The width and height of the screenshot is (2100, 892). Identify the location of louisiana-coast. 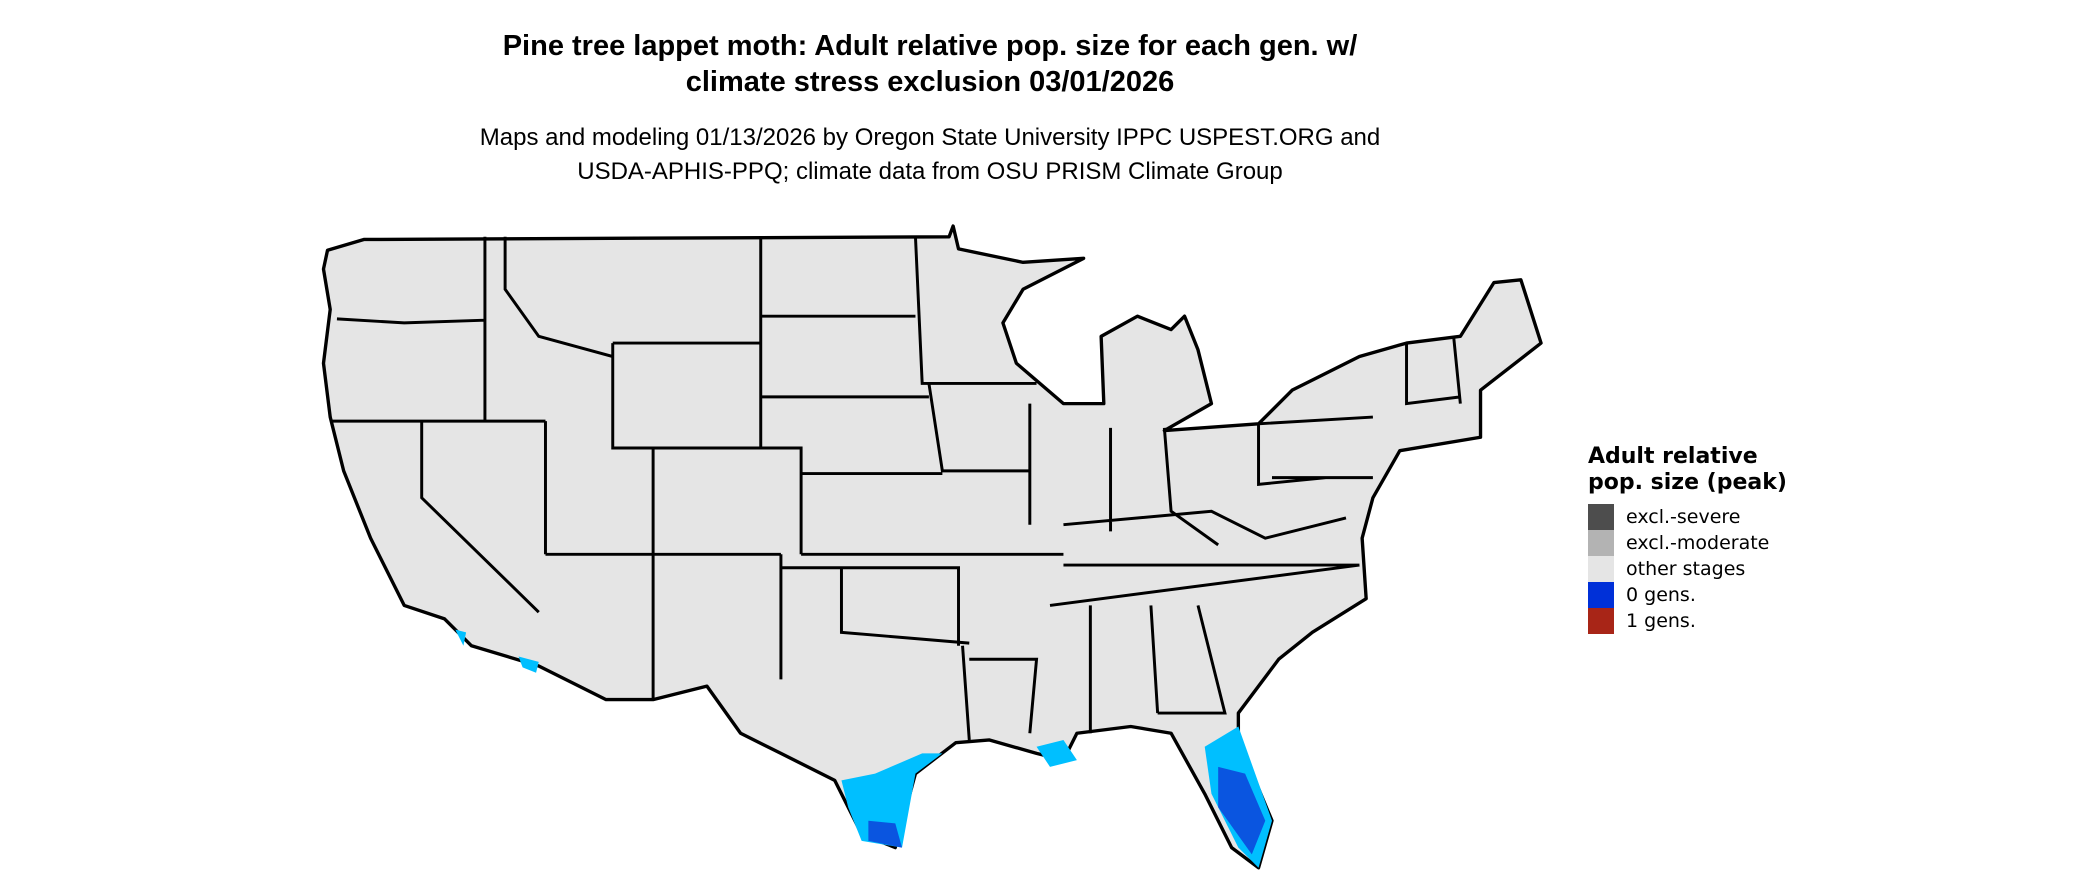
(1056, 753).